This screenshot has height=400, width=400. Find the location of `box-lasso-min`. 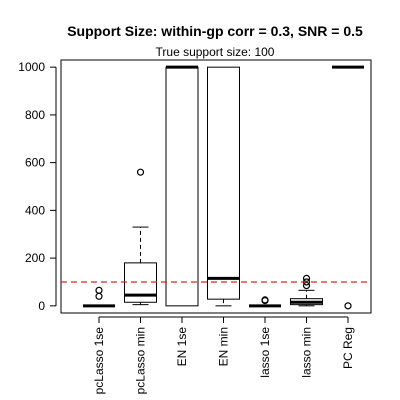

box-lasso-min is located at coordinates (306, 290).